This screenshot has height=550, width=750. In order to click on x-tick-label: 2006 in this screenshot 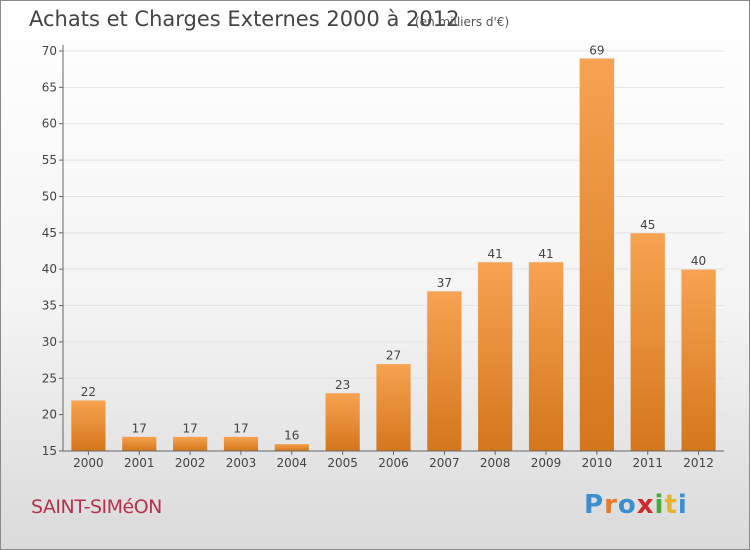, I will do `click(393, 463)`.